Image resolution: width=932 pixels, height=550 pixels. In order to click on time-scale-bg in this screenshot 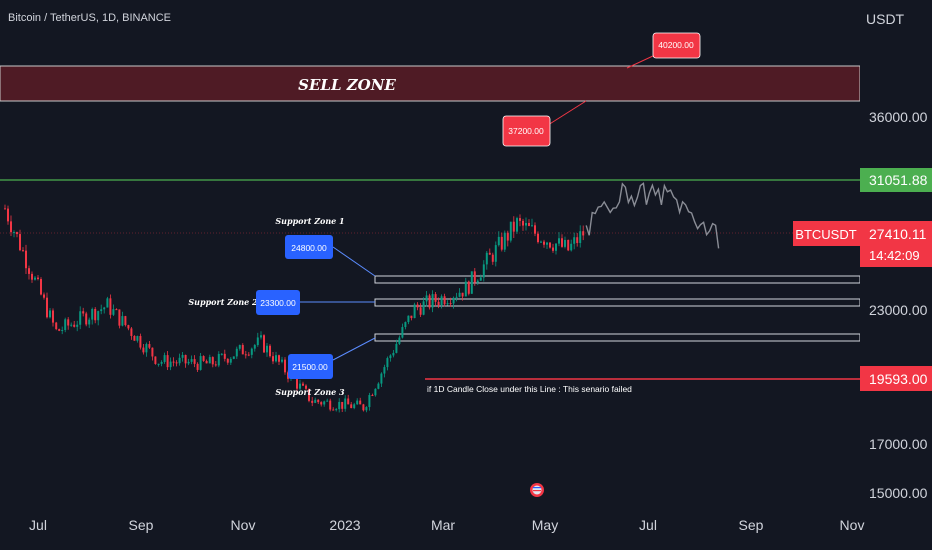, I will do `click(466, 530)`.